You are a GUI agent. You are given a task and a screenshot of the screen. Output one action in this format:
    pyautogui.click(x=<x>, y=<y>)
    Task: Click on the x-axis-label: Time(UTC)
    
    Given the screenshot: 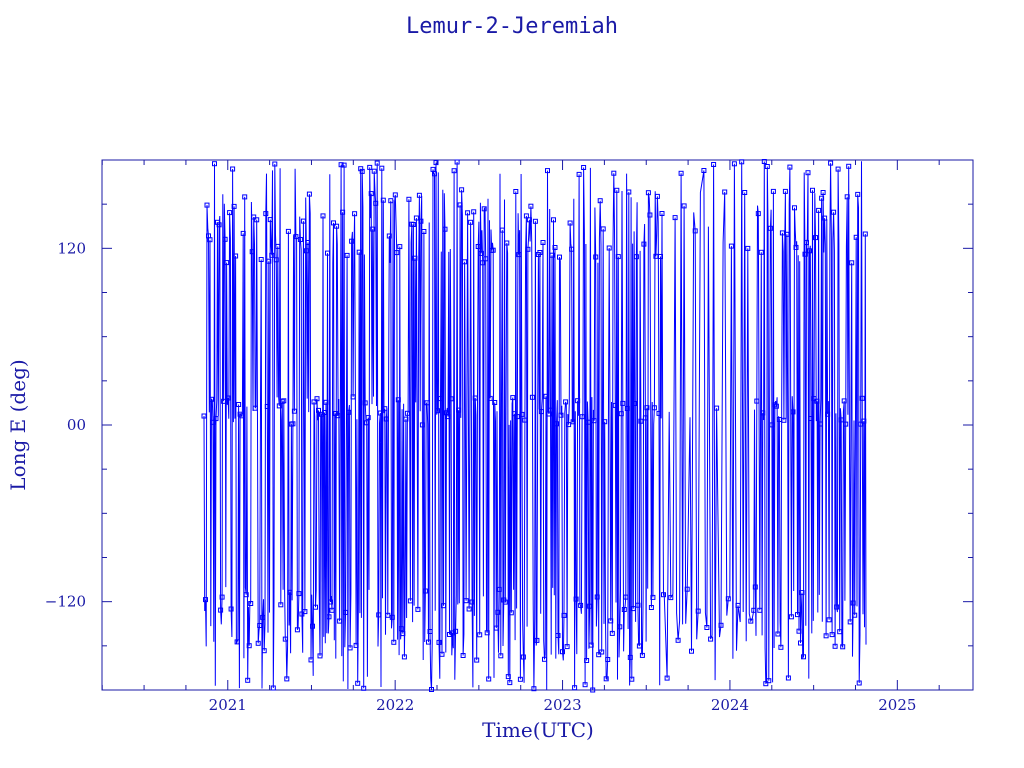 What is the action you would take?
    pyautogui.click(x=538, y=730)
    